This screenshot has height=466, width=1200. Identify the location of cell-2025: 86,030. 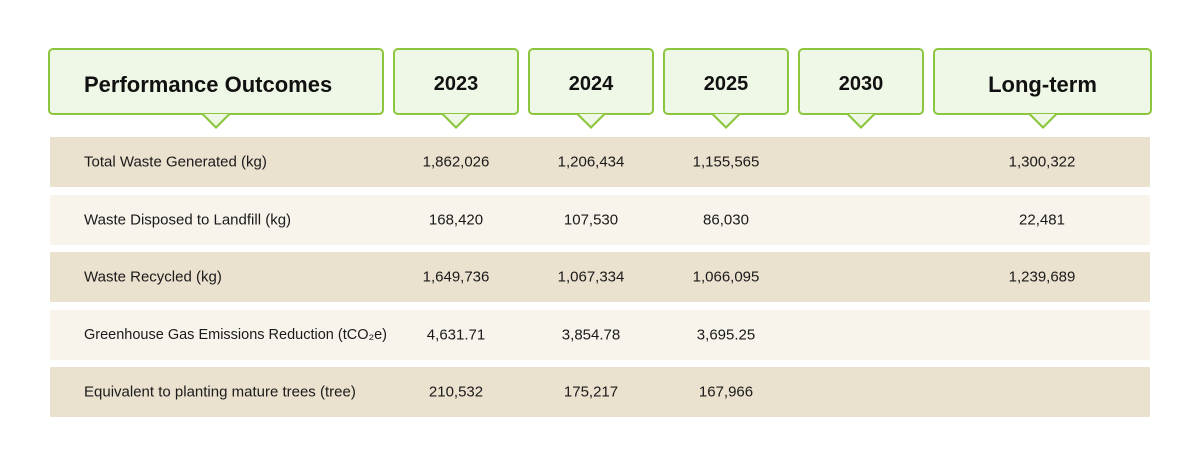
(726, 220).